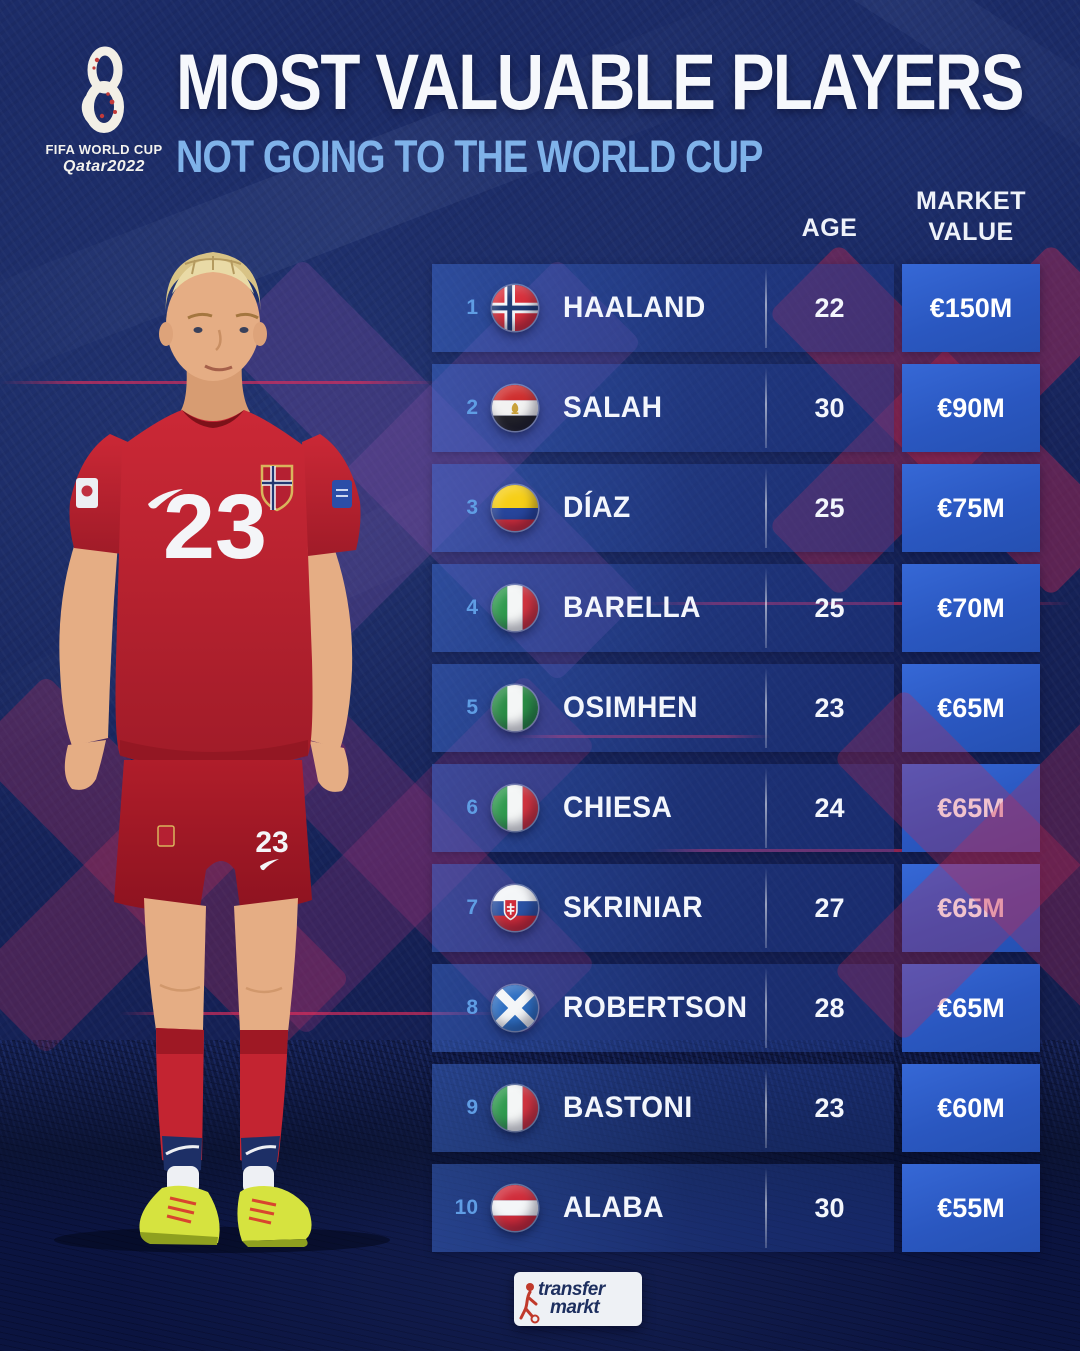  What do you see at coordinates (515, 1008) in the screenshot?
I see `scotland-flag-icon` at bounding box center [515, 1008].